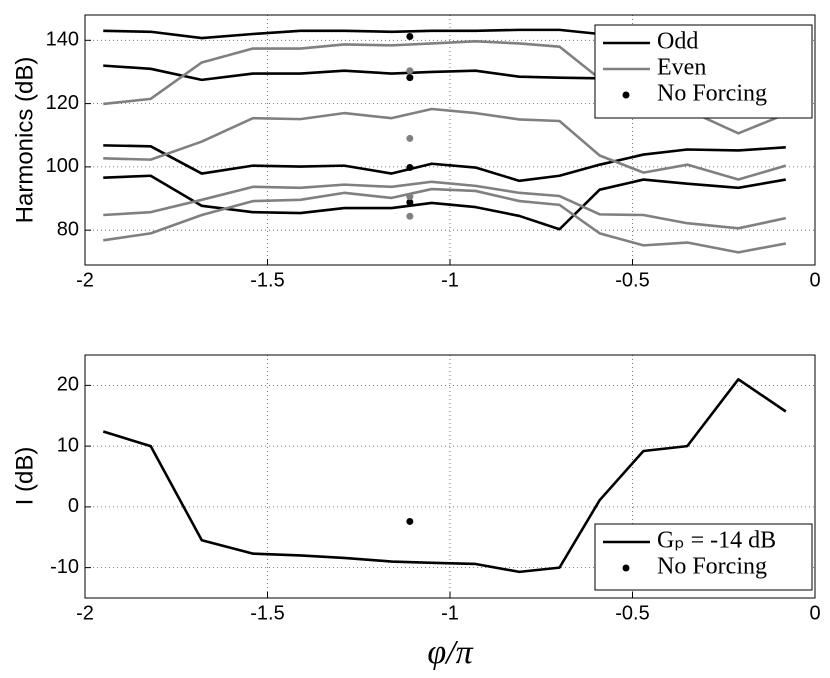  What do you see at coordinates (64, 567) in the screenshot?
I see `y-tick-label: -10` at bounding box center [64, 567].